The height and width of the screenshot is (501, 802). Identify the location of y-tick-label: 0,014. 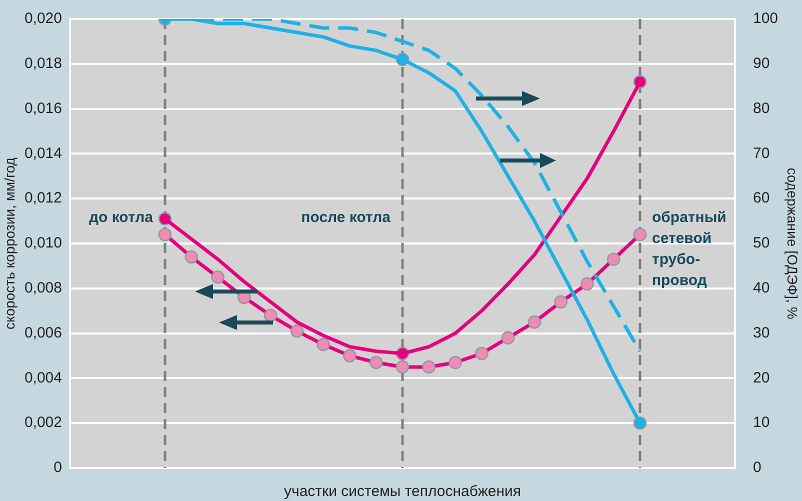
(43, 153).